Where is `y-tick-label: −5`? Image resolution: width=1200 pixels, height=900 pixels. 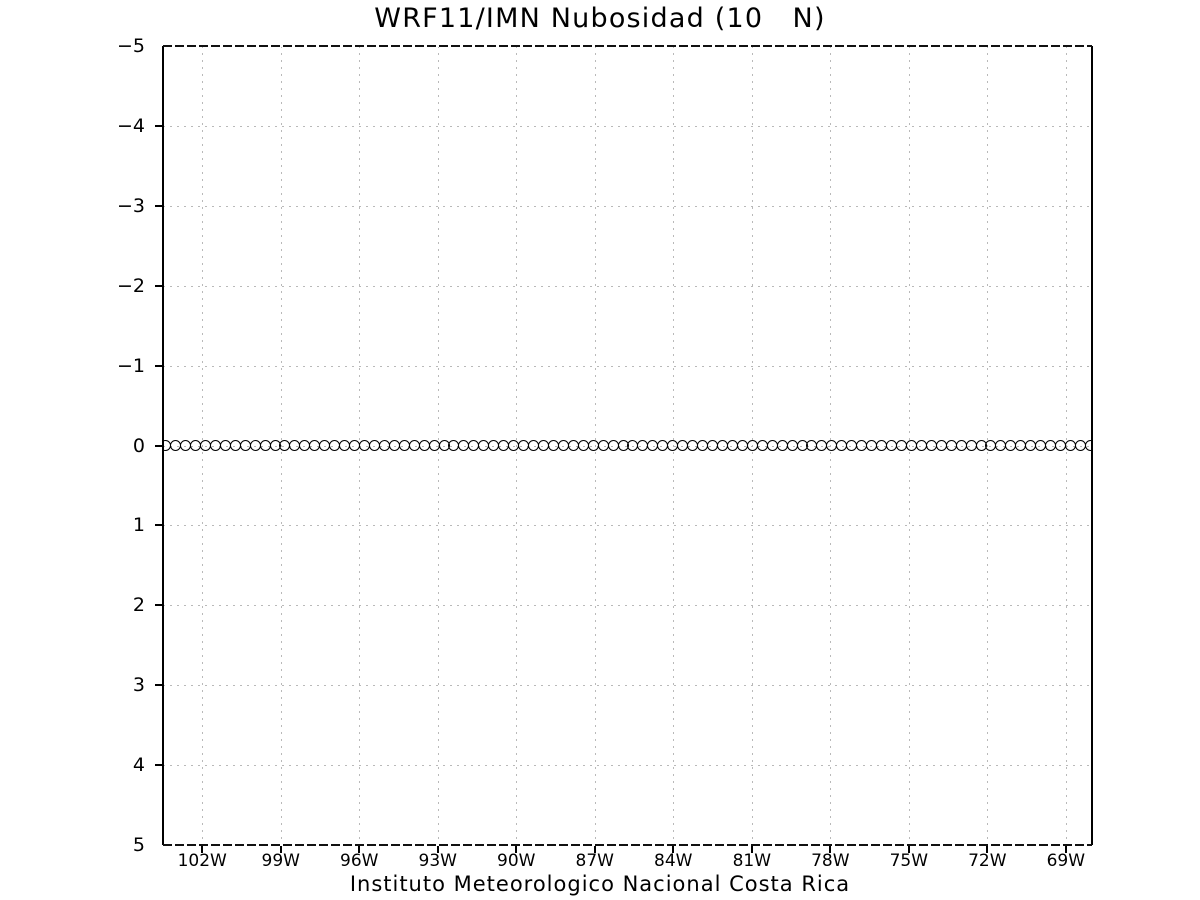
y-tick-label: −5 is located at coordinates (130, 46).